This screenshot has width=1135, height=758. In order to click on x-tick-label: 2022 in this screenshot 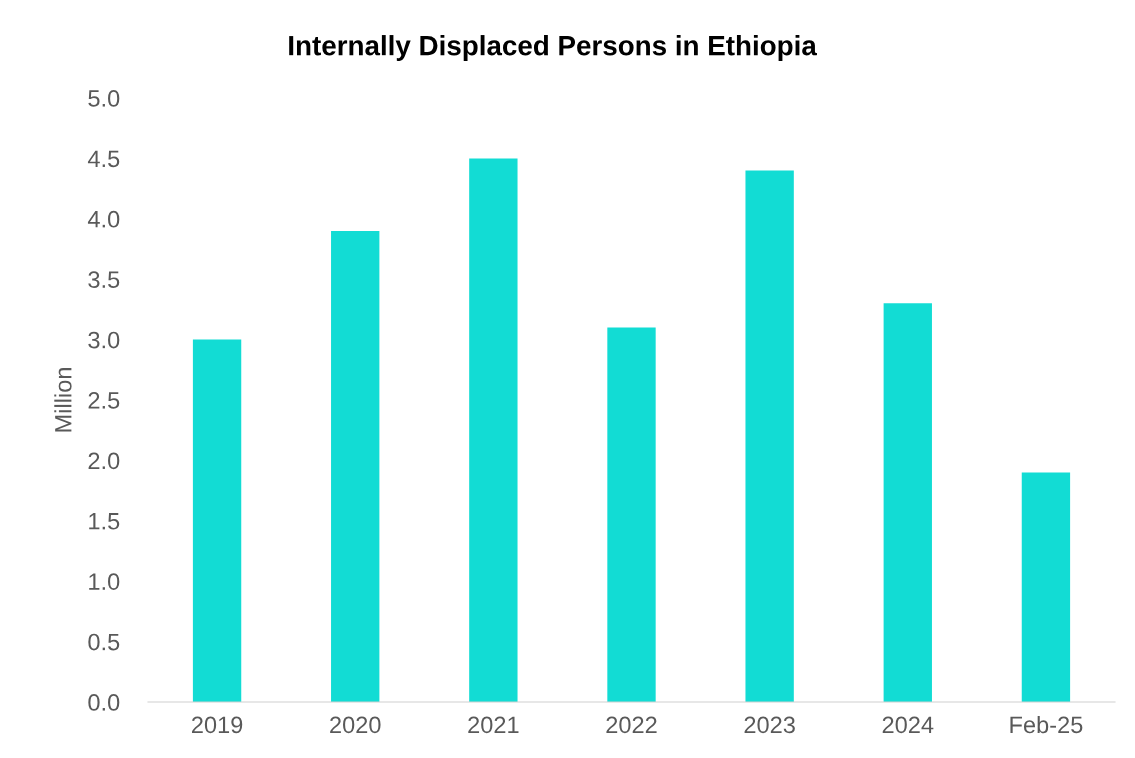, I will do `click(631, 725)`.